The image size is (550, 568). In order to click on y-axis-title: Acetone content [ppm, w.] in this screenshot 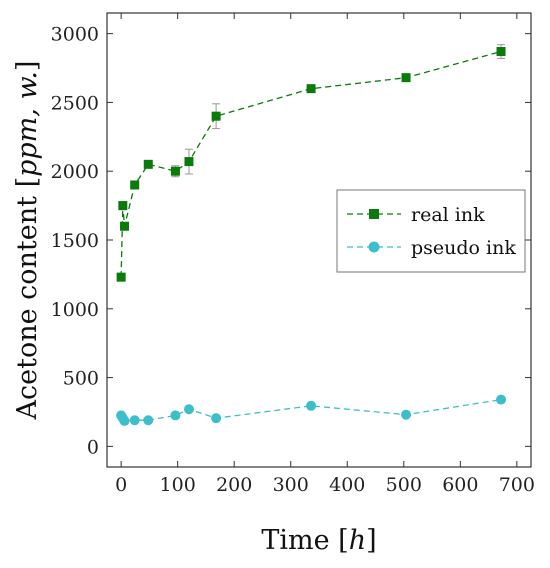, I will do `click(27, 241)`.